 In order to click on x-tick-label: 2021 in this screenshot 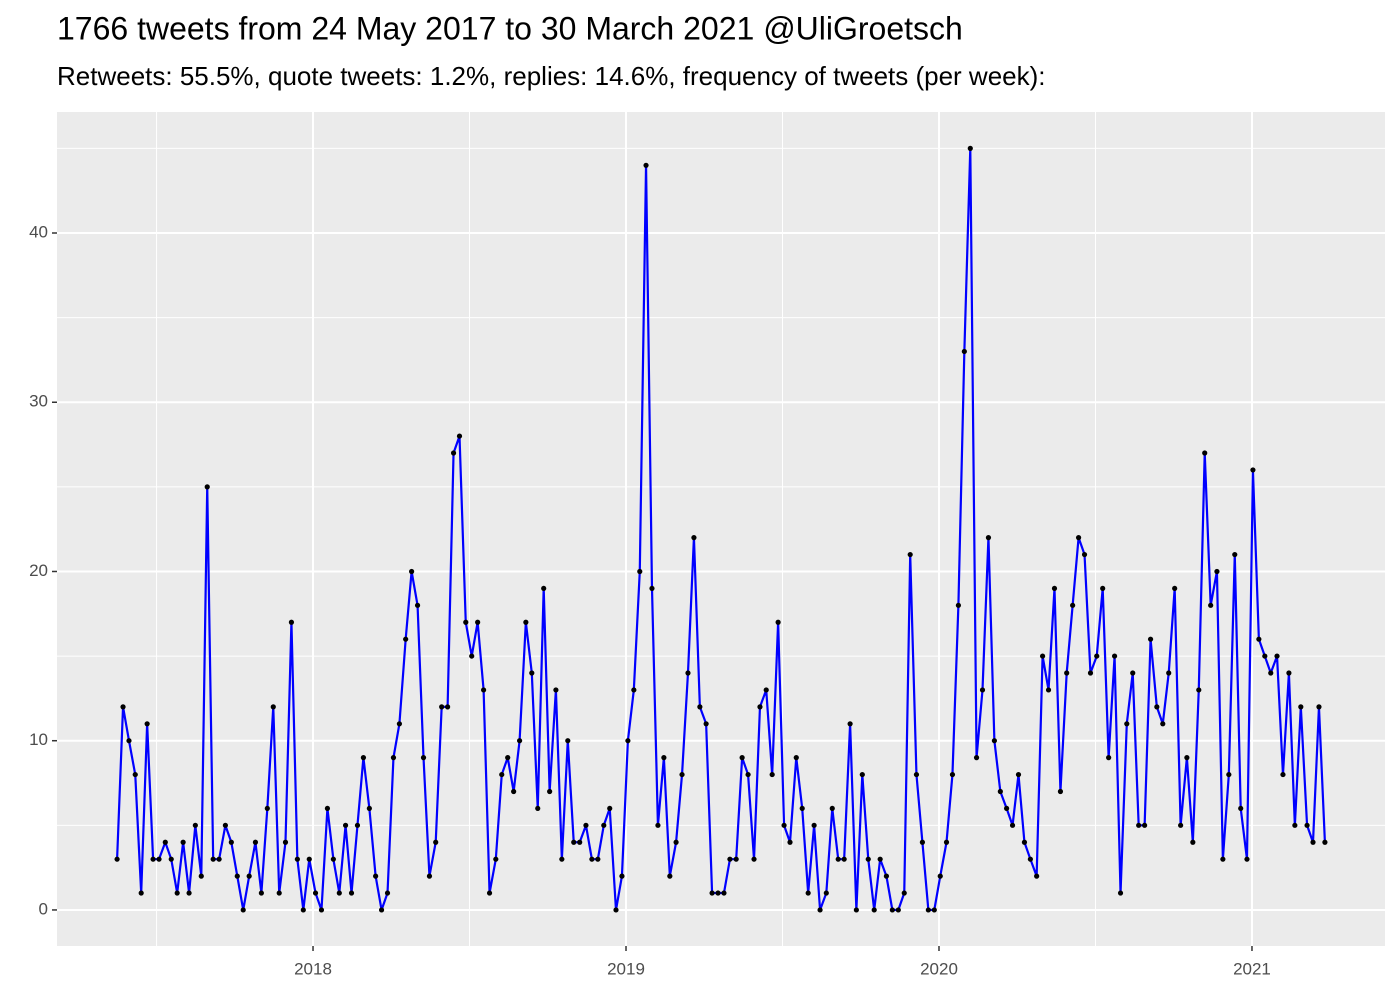, I will do `click(1252, 968)`.